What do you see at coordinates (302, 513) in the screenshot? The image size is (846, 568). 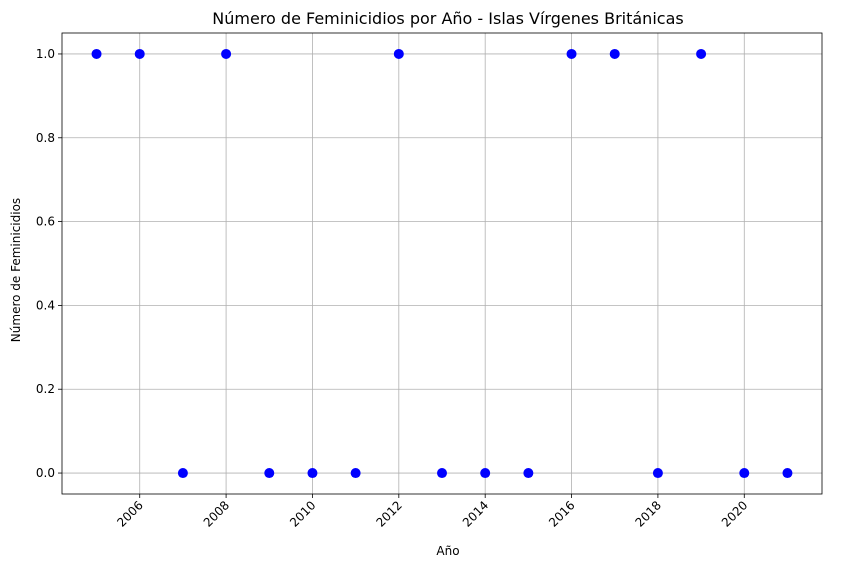 I see `x-tick-label: 2010` at bounding box center [302, 513].